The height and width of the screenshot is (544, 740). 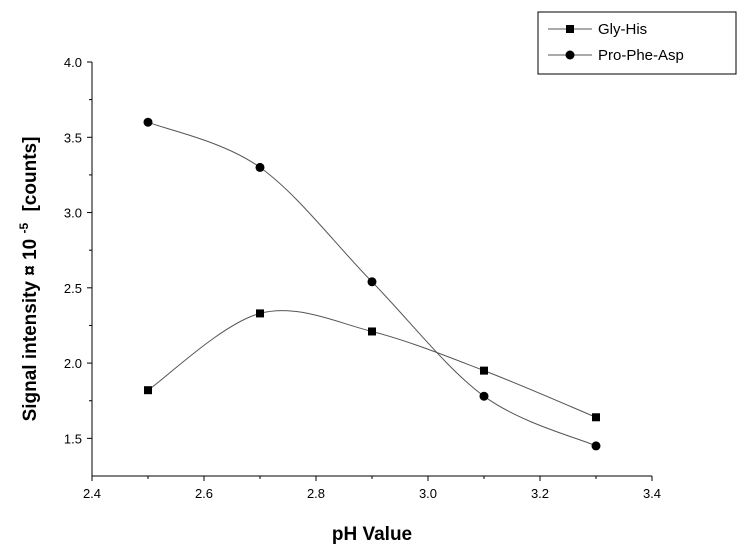 I want to click on x-tick-label: 2.6, so click(x=204, y=493).